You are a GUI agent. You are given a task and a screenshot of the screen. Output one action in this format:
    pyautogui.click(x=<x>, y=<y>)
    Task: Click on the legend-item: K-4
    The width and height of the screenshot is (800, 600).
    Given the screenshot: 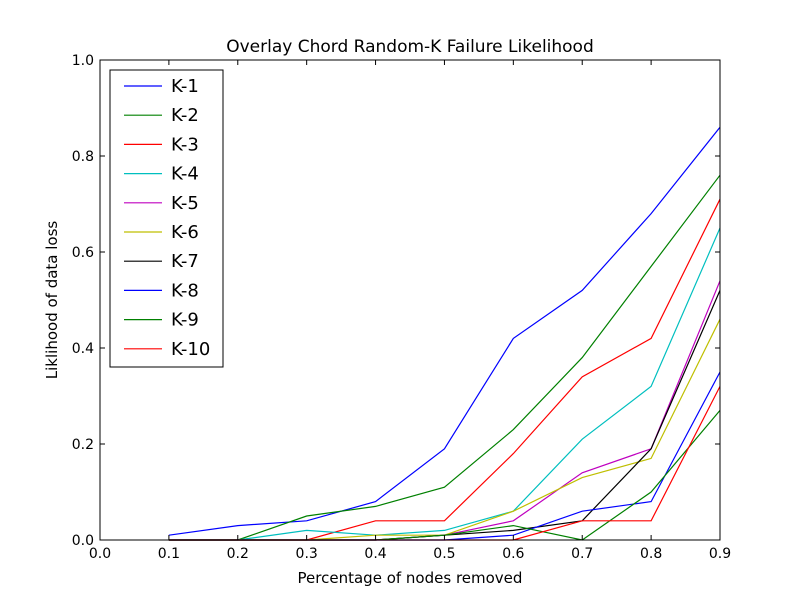 What is the action you would take?
    pyautogui.click(x=161, y=174)
    